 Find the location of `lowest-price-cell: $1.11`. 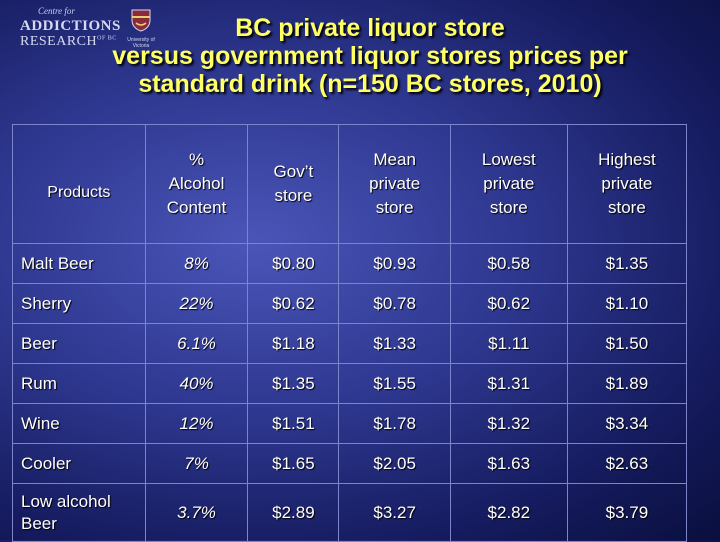

lowest-price-cell: $1.11 is located at coordinates (508, 343).